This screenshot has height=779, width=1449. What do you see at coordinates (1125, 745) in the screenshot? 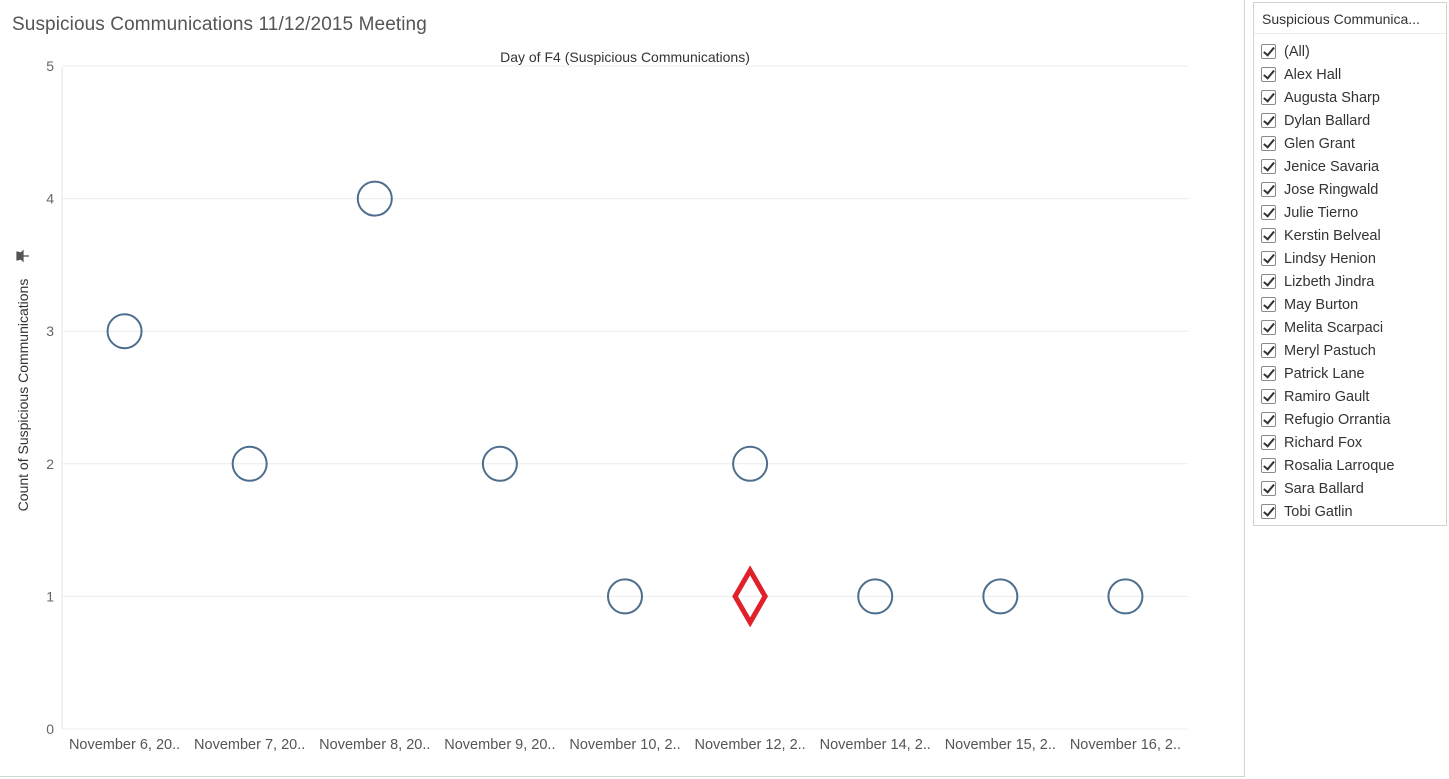
I see `x-tick-label: November 16, 2..` at bounding box center [1125, 745].